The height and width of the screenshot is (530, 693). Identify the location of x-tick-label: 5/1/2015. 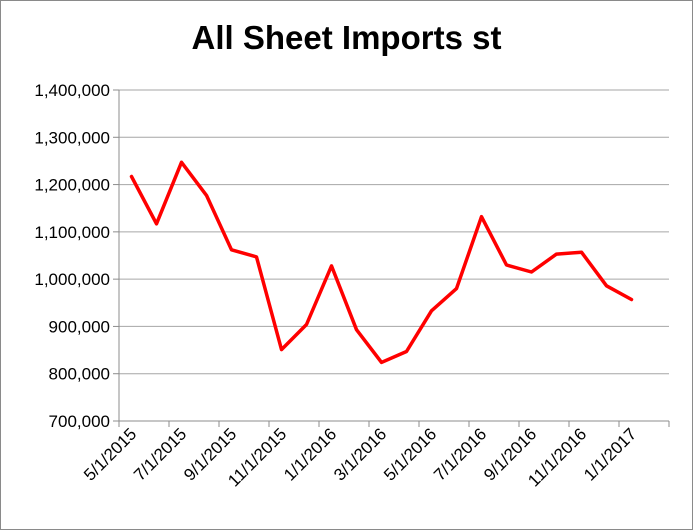
(110, 454).